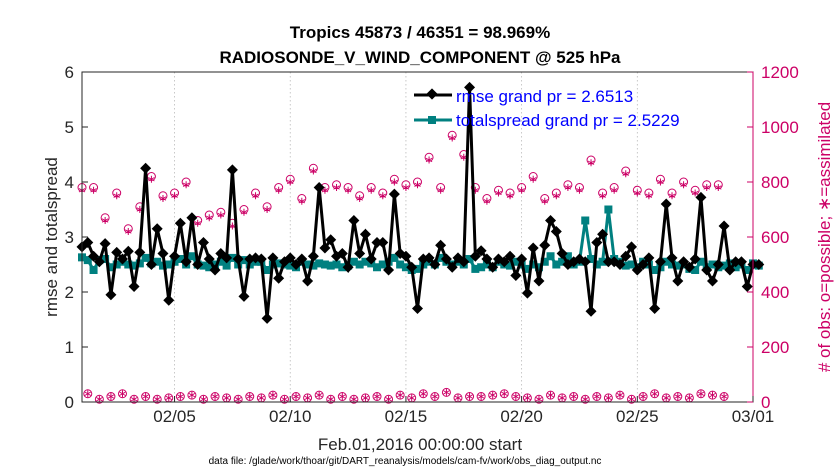  Describe the element at coordinates (290, 416) in the screenshot. I see `x-tick-label: 02/10` at that location.